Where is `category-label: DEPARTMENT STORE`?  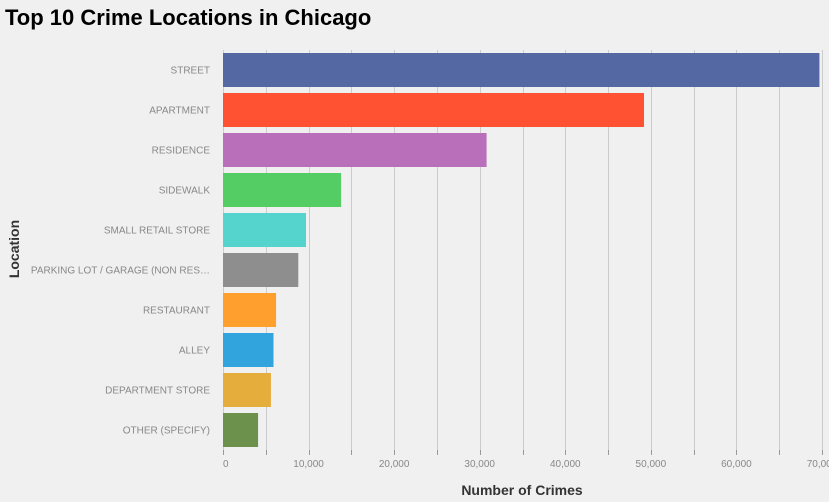 category-label: DEPARTMENT STORE is located at coordinates (157, 391).